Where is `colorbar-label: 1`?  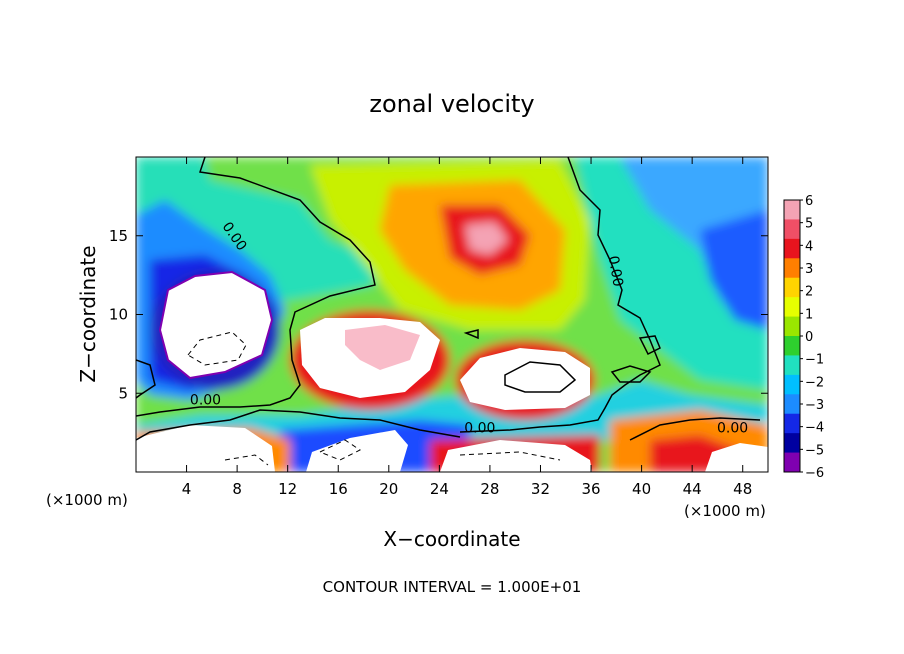 colorbar-label: 1 is located at coordinates (809, 314).